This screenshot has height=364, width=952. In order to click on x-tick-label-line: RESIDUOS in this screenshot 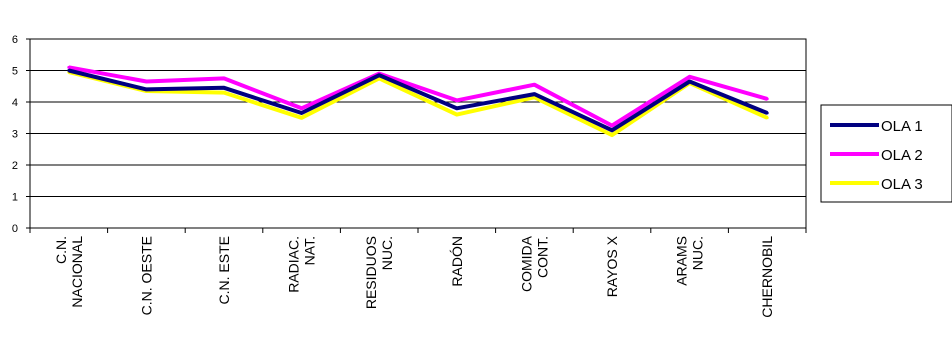, I will do `click(371, 272)`.